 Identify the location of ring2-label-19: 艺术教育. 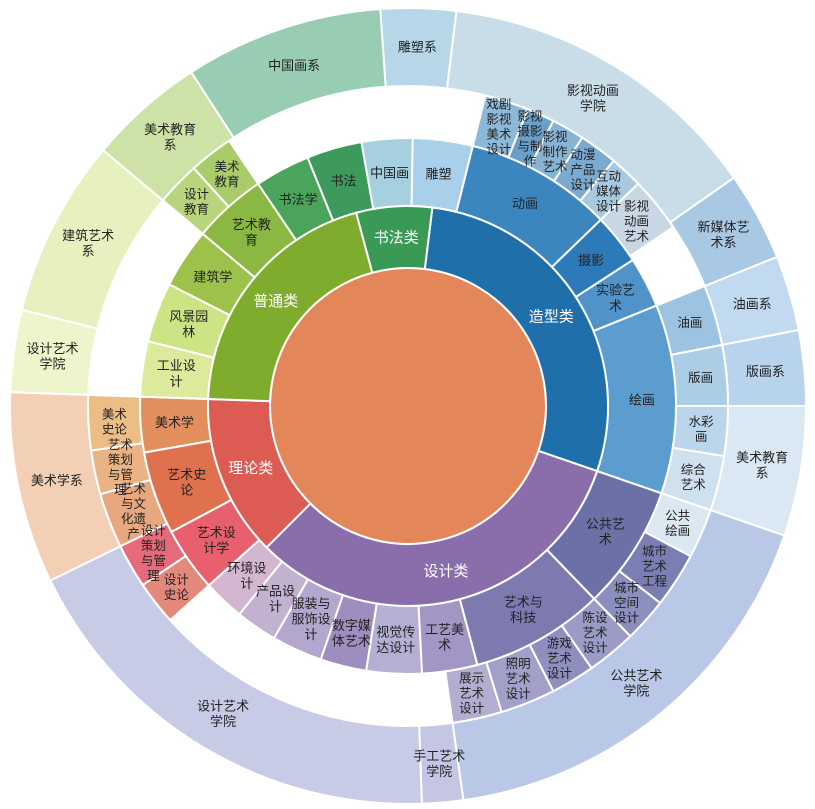
(251, 233).